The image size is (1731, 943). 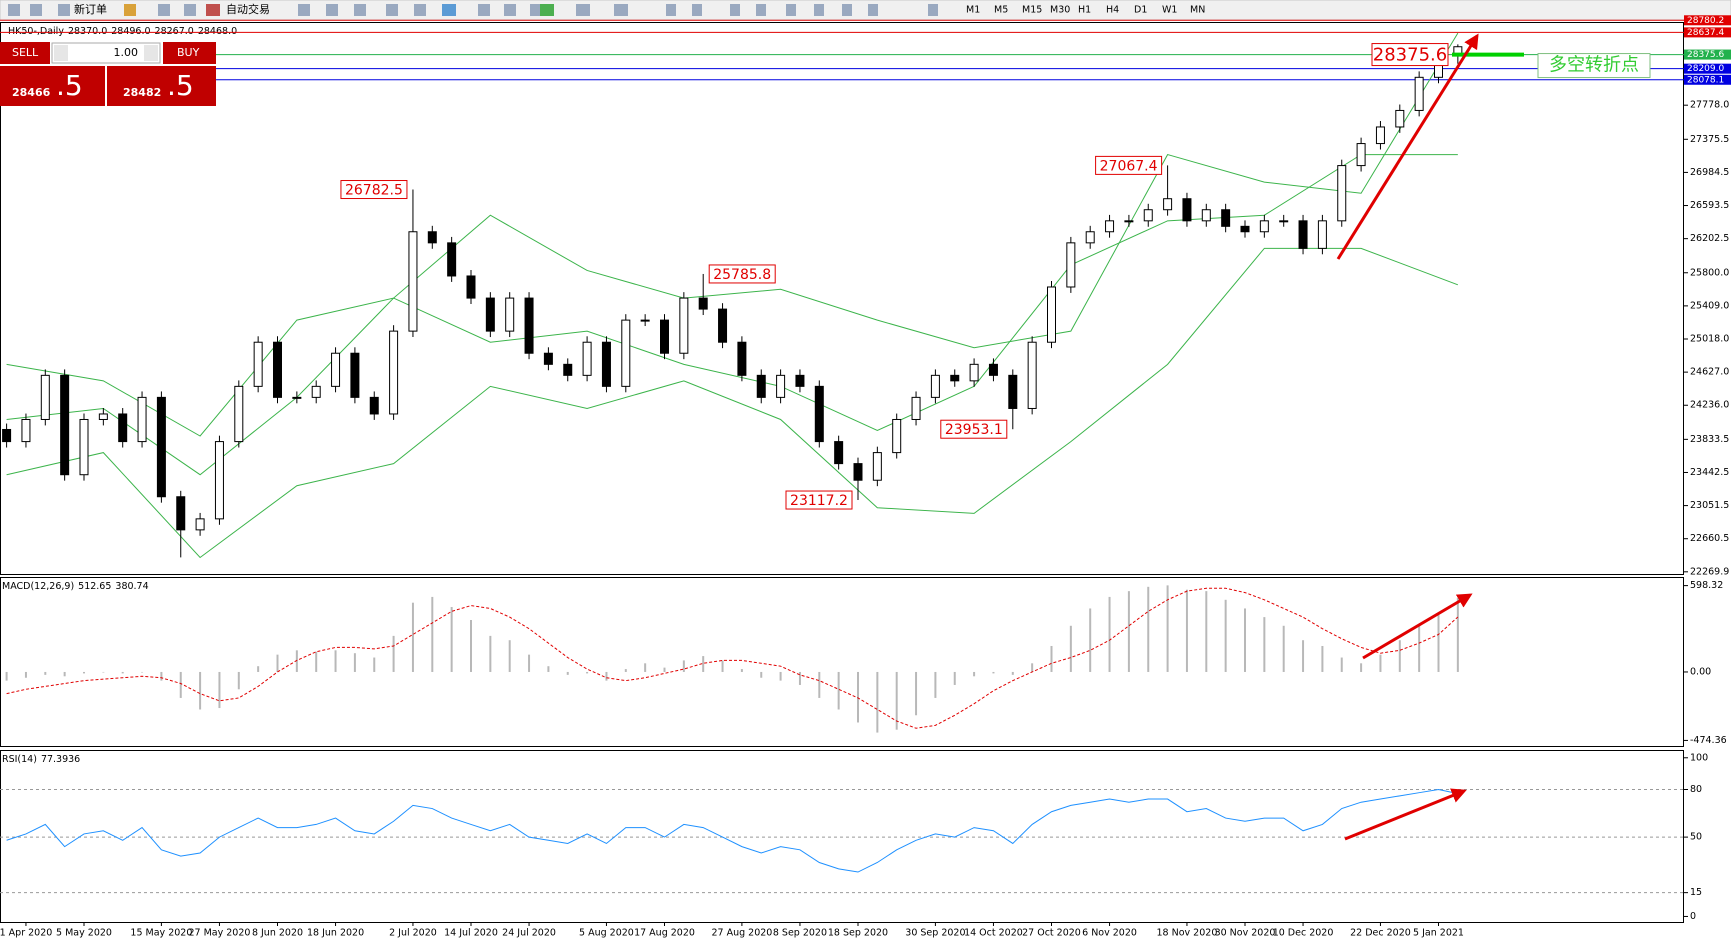 I want to click on sell-price-main: 28466, so click(x=31, y=92).